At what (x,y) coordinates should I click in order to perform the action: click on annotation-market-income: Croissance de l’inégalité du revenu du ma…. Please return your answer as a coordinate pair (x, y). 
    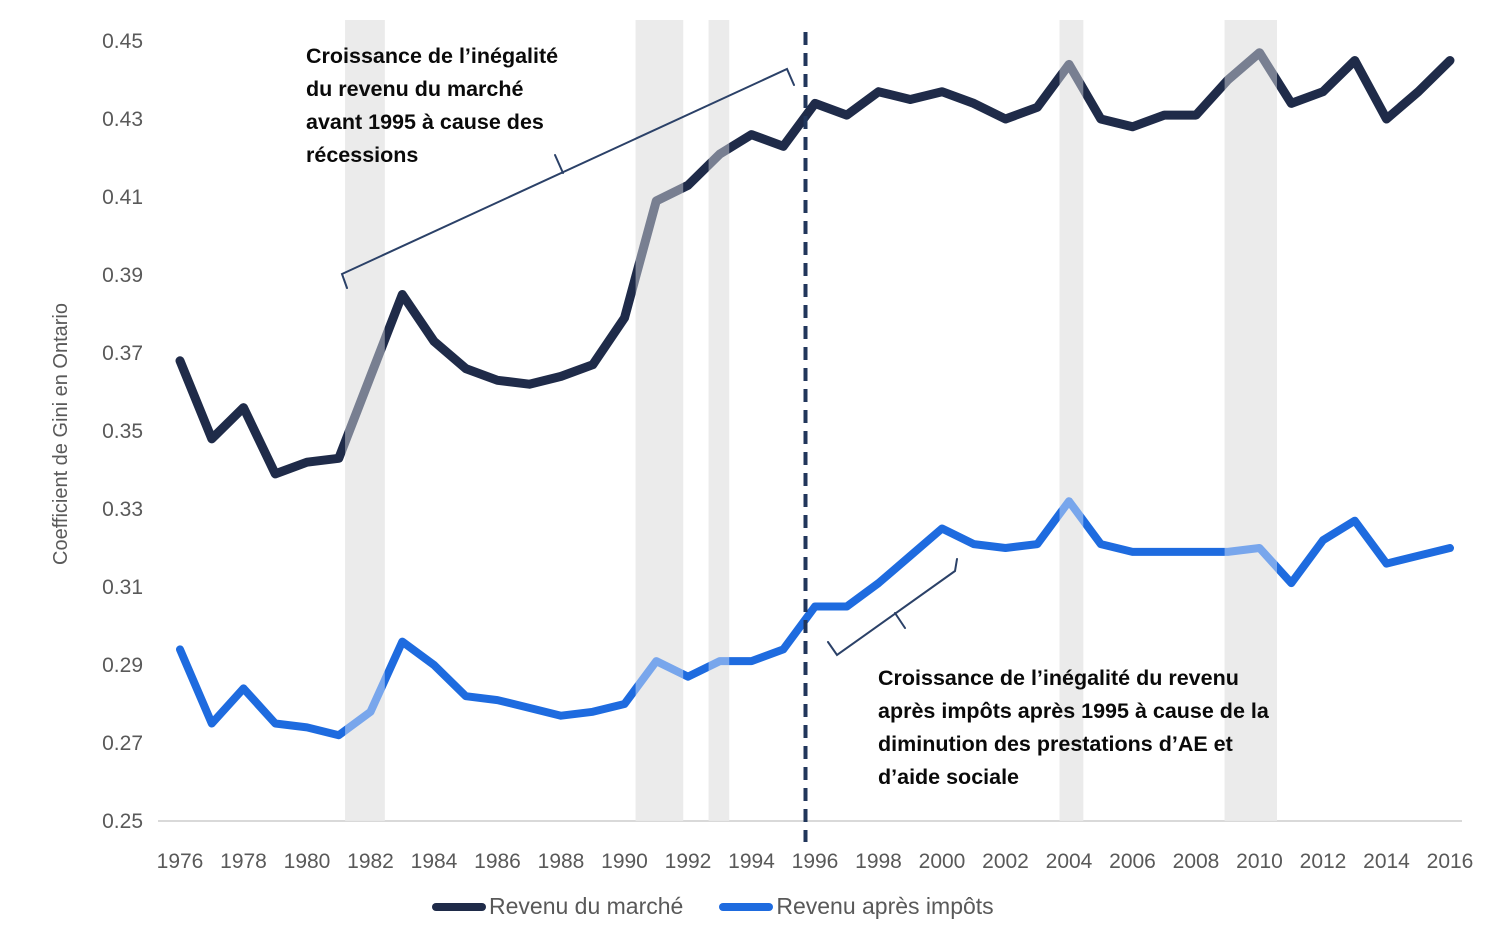
    Looking at the image, I should click on (432, 106).